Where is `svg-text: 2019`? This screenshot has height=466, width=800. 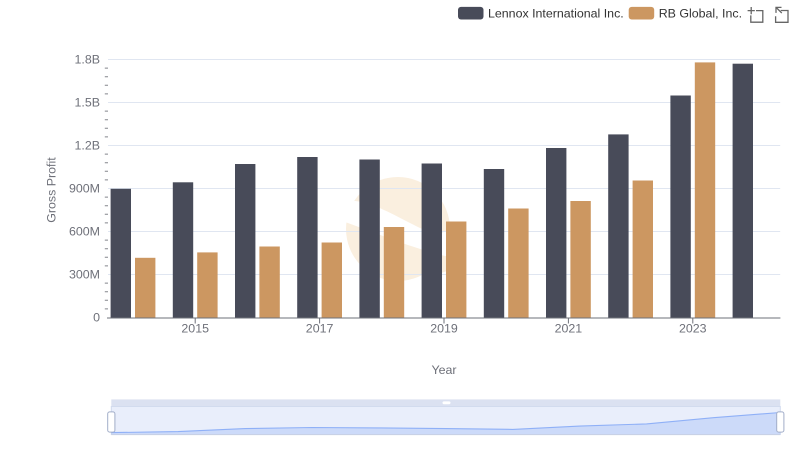 svg-text: 2019 is located at coordinates (444, 329).